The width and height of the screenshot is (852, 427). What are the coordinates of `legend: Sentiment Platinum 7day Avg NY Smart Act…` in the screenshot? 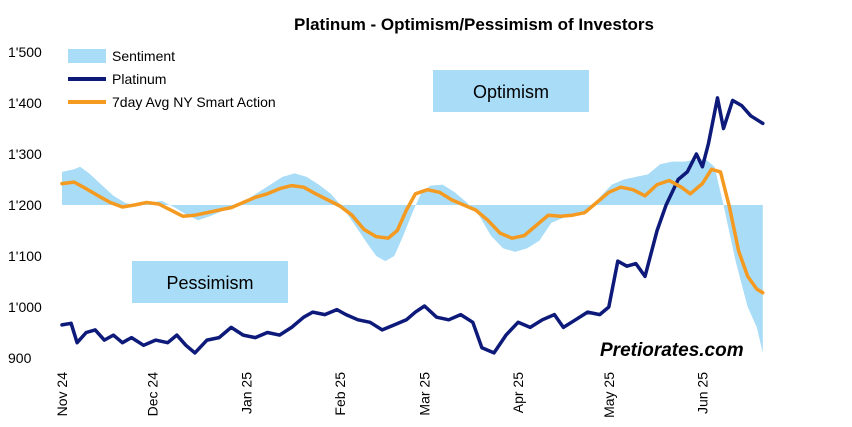 It's located at (172, 79).